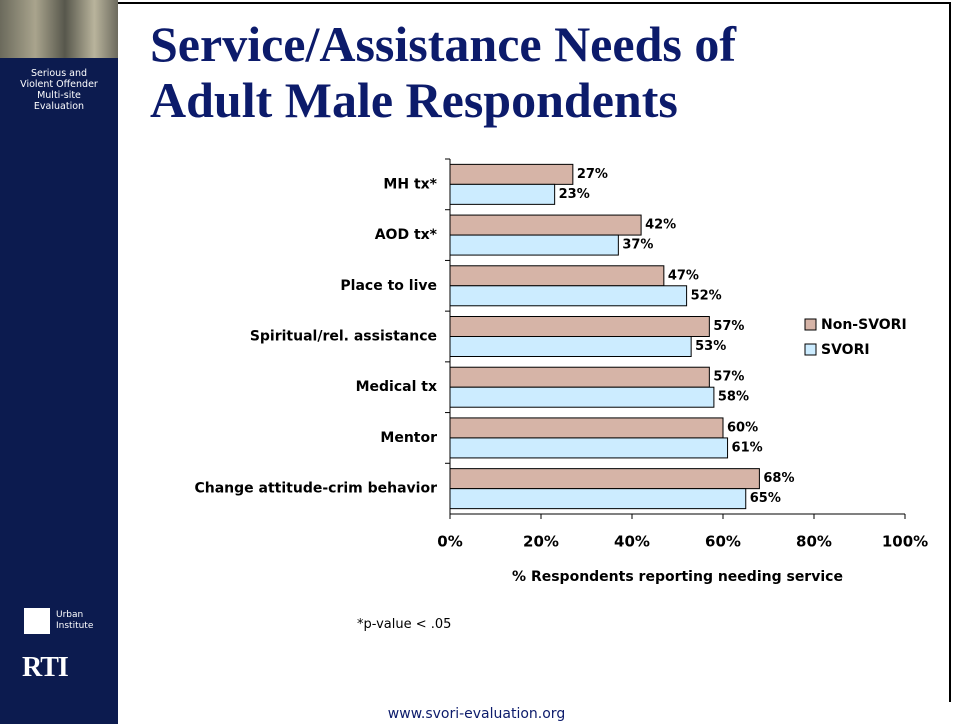 The image size is (953, 724). Describe the element at coordinates (406, 235) in the screenshot. I see `y-tick-label: AOD tx*` at that location.